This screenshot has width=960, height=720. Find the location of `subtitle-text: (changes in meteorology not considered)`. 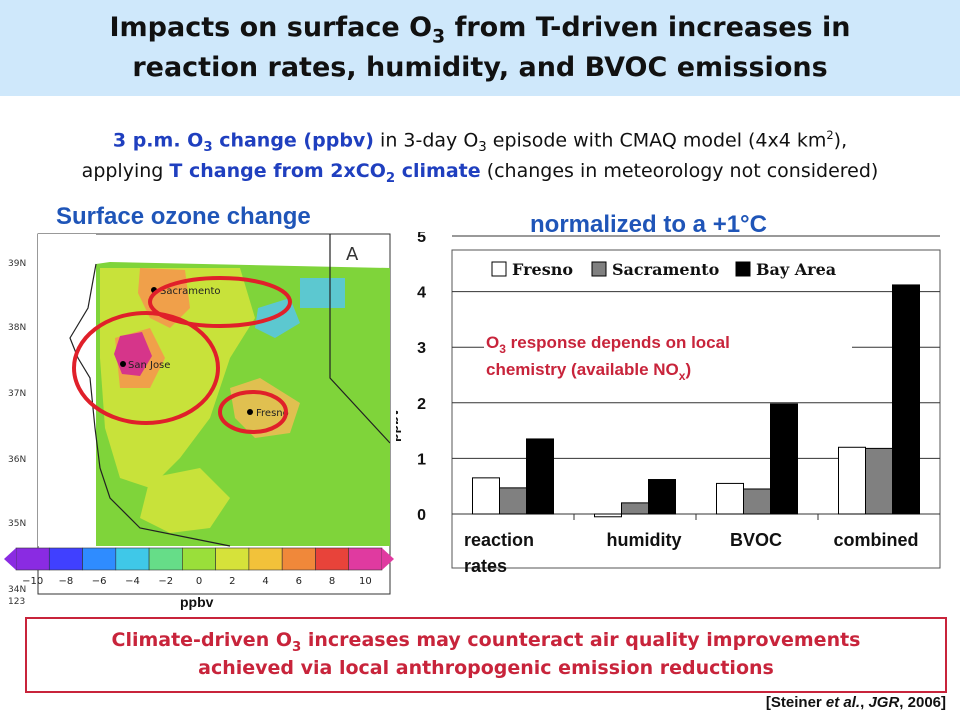

subtitle-text: (changes in meteorology not considered) is located at coordinates (679, 171).